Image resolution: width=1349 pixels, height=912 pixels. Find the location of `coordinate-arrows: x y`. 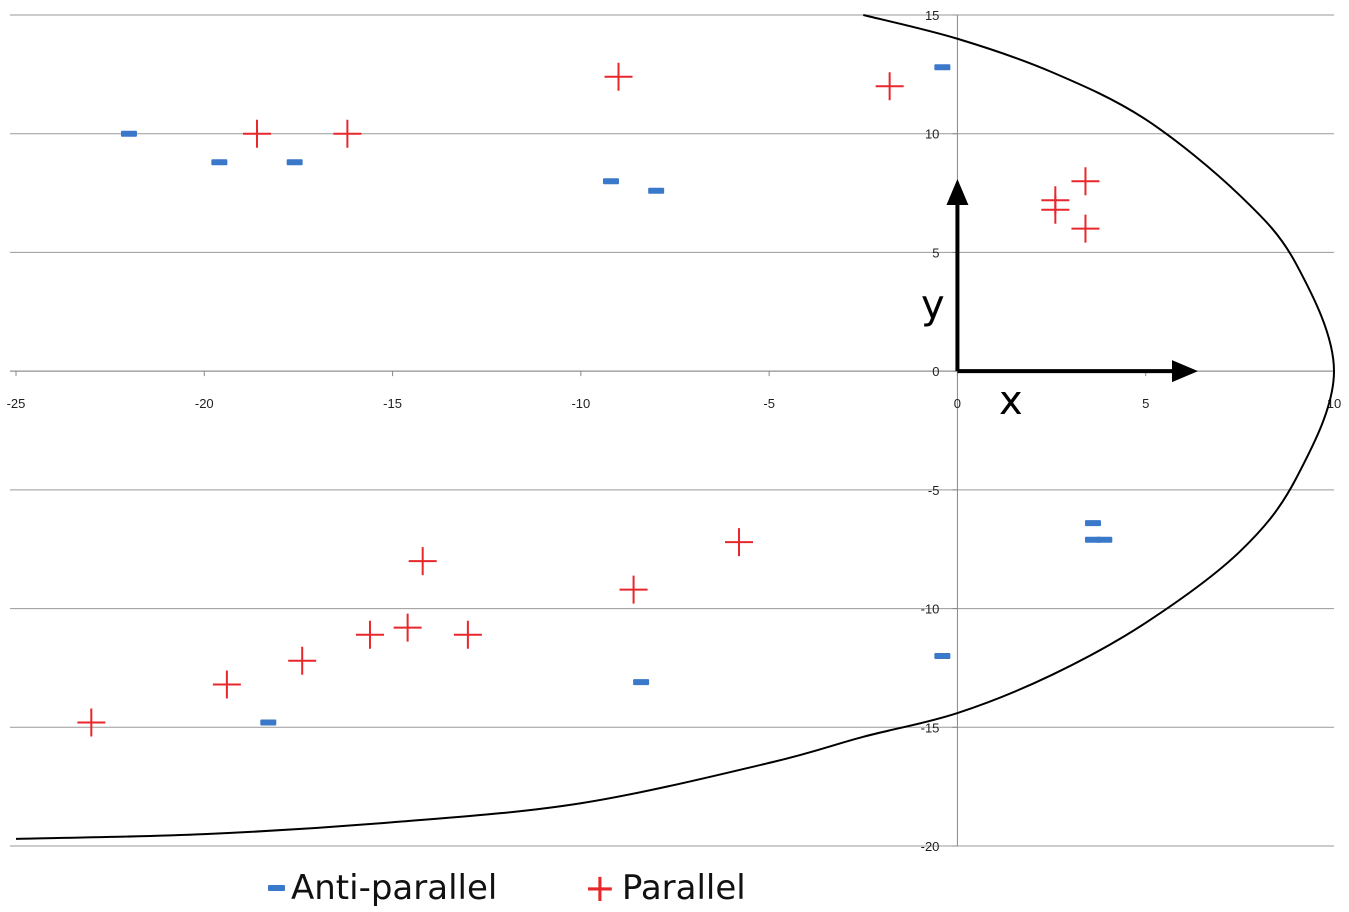

coordinate-arrows: x y is located at coordinates (1059, 301).